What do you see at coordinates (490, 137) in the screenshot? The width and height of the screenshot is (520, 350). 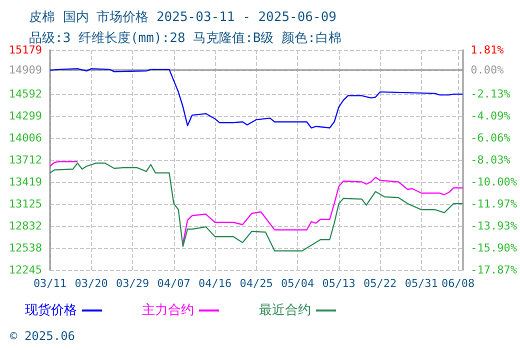 I see `y2-tick-label: -6.06%` at bounding box center [490, 137].